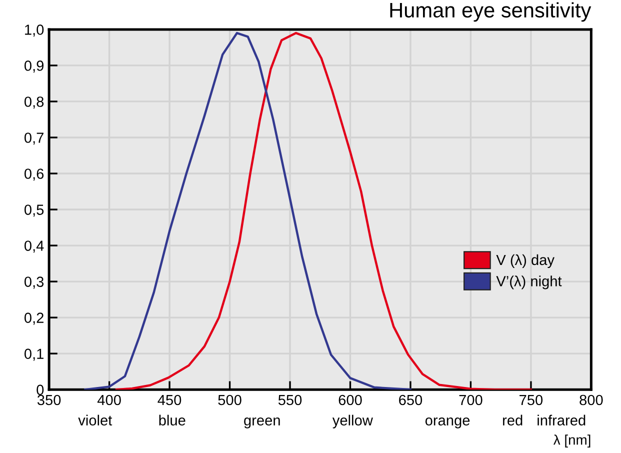 This screenshot has height=453, width=621. What do you see at coordinates (34, 66) in the screenshot?
I see `y-tick-label: 0,9` at bounding box center [34, 66].